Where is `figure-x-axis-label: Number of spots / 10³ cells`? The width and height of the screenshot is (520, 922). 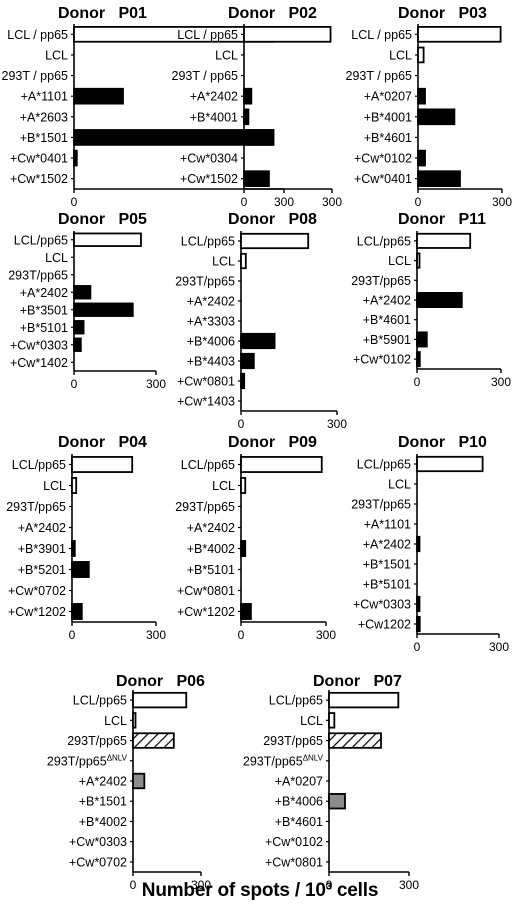 figure-x-axis-label: Number of spots / 10³ cells is located at coordinates (260, 891).